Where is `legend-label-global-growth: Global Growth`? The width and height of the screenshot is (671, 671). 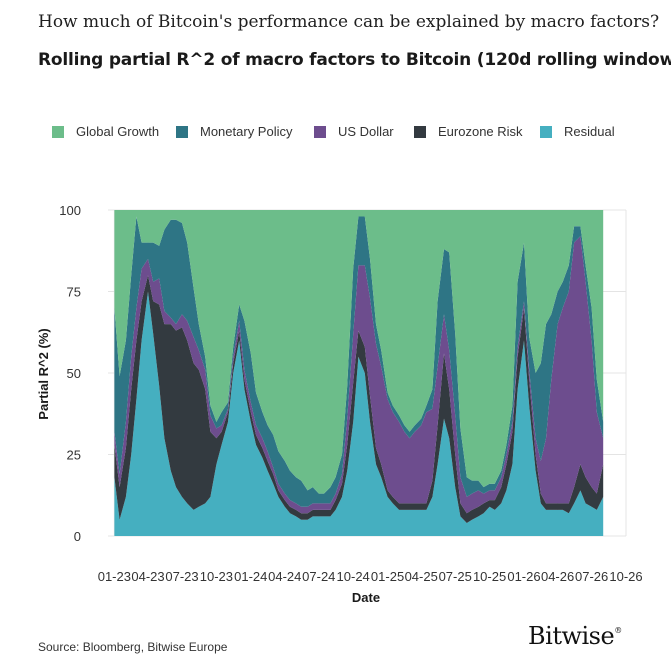 legend-label-global-growth: Global Growth is located at coordinates (118, 131).